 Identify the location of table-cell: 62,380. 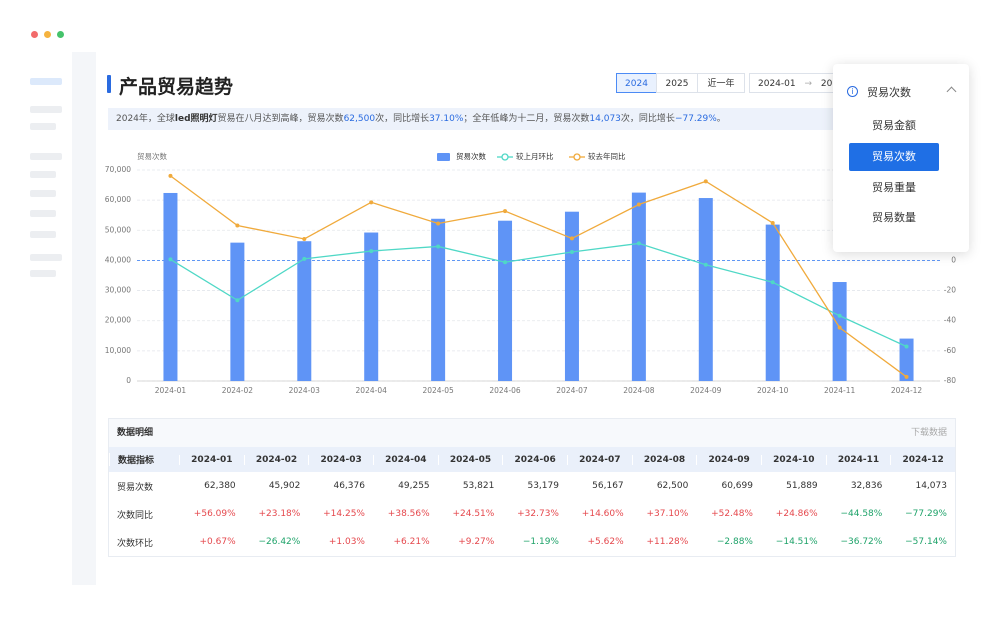
(220, 486).